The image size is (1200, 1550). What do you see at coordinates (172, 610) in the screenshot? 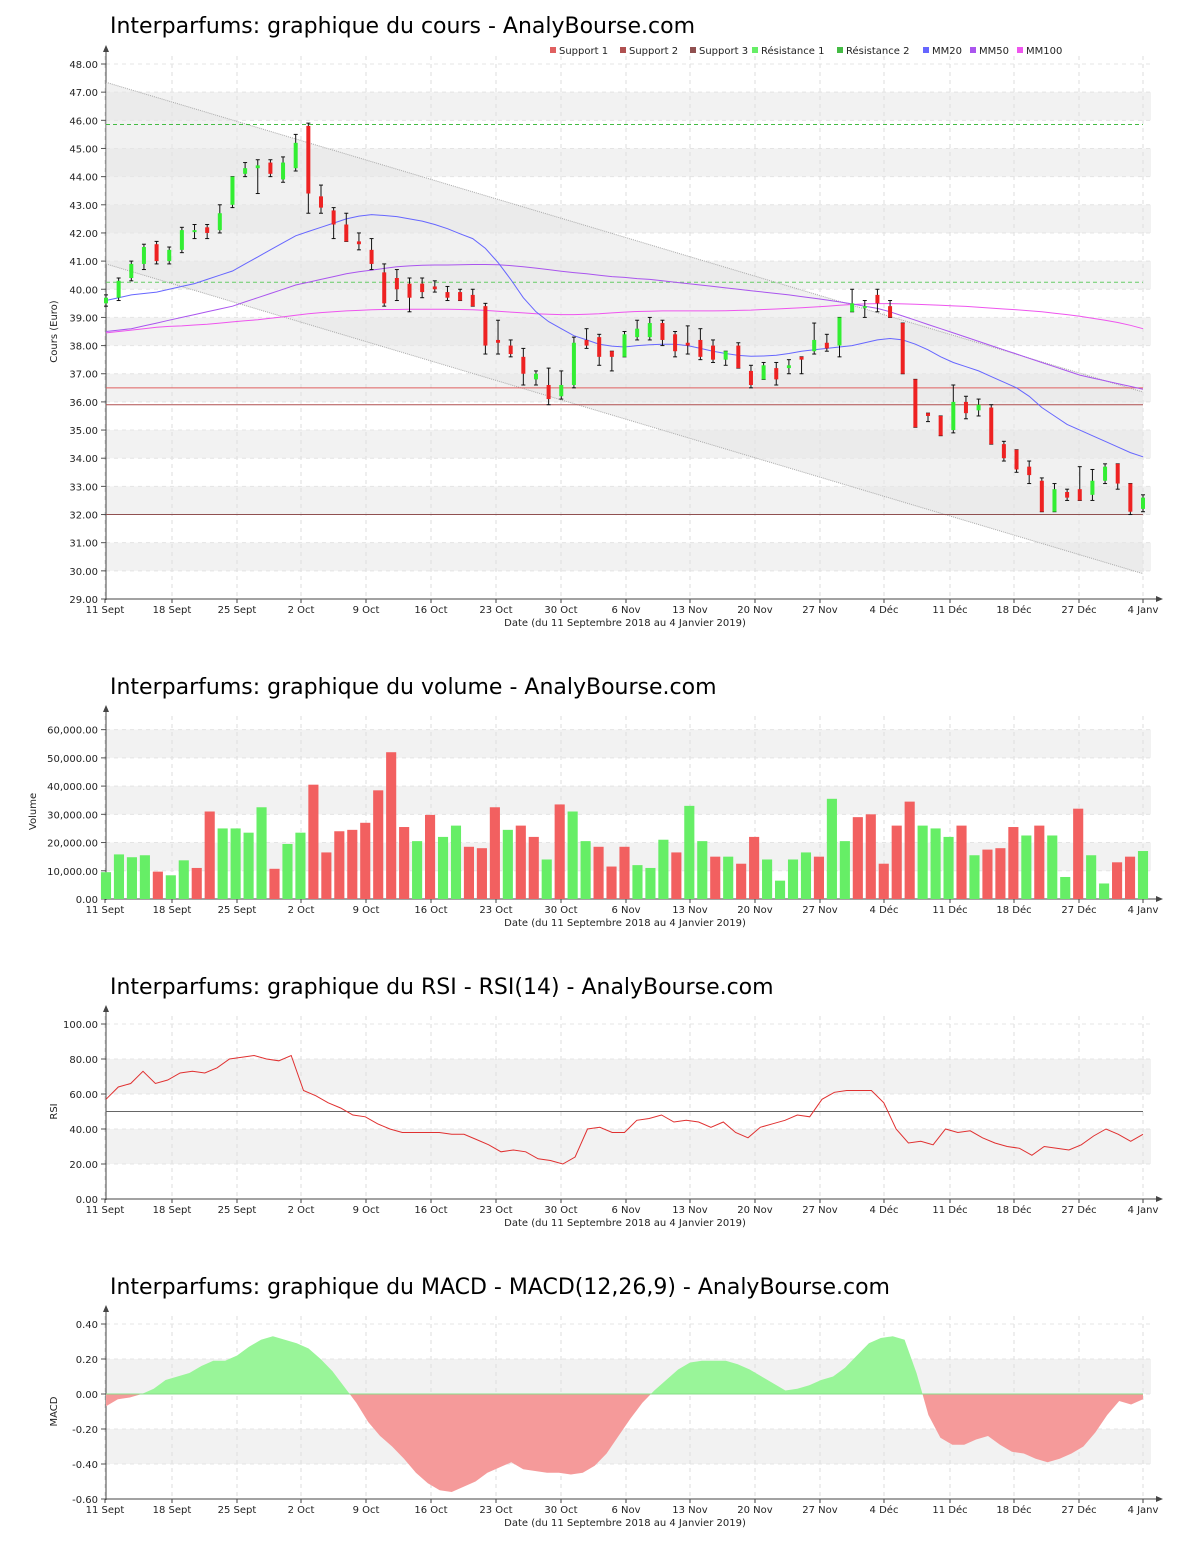
I see `price-xtick-label: 18 Sept` at bounding box center [172, 610].